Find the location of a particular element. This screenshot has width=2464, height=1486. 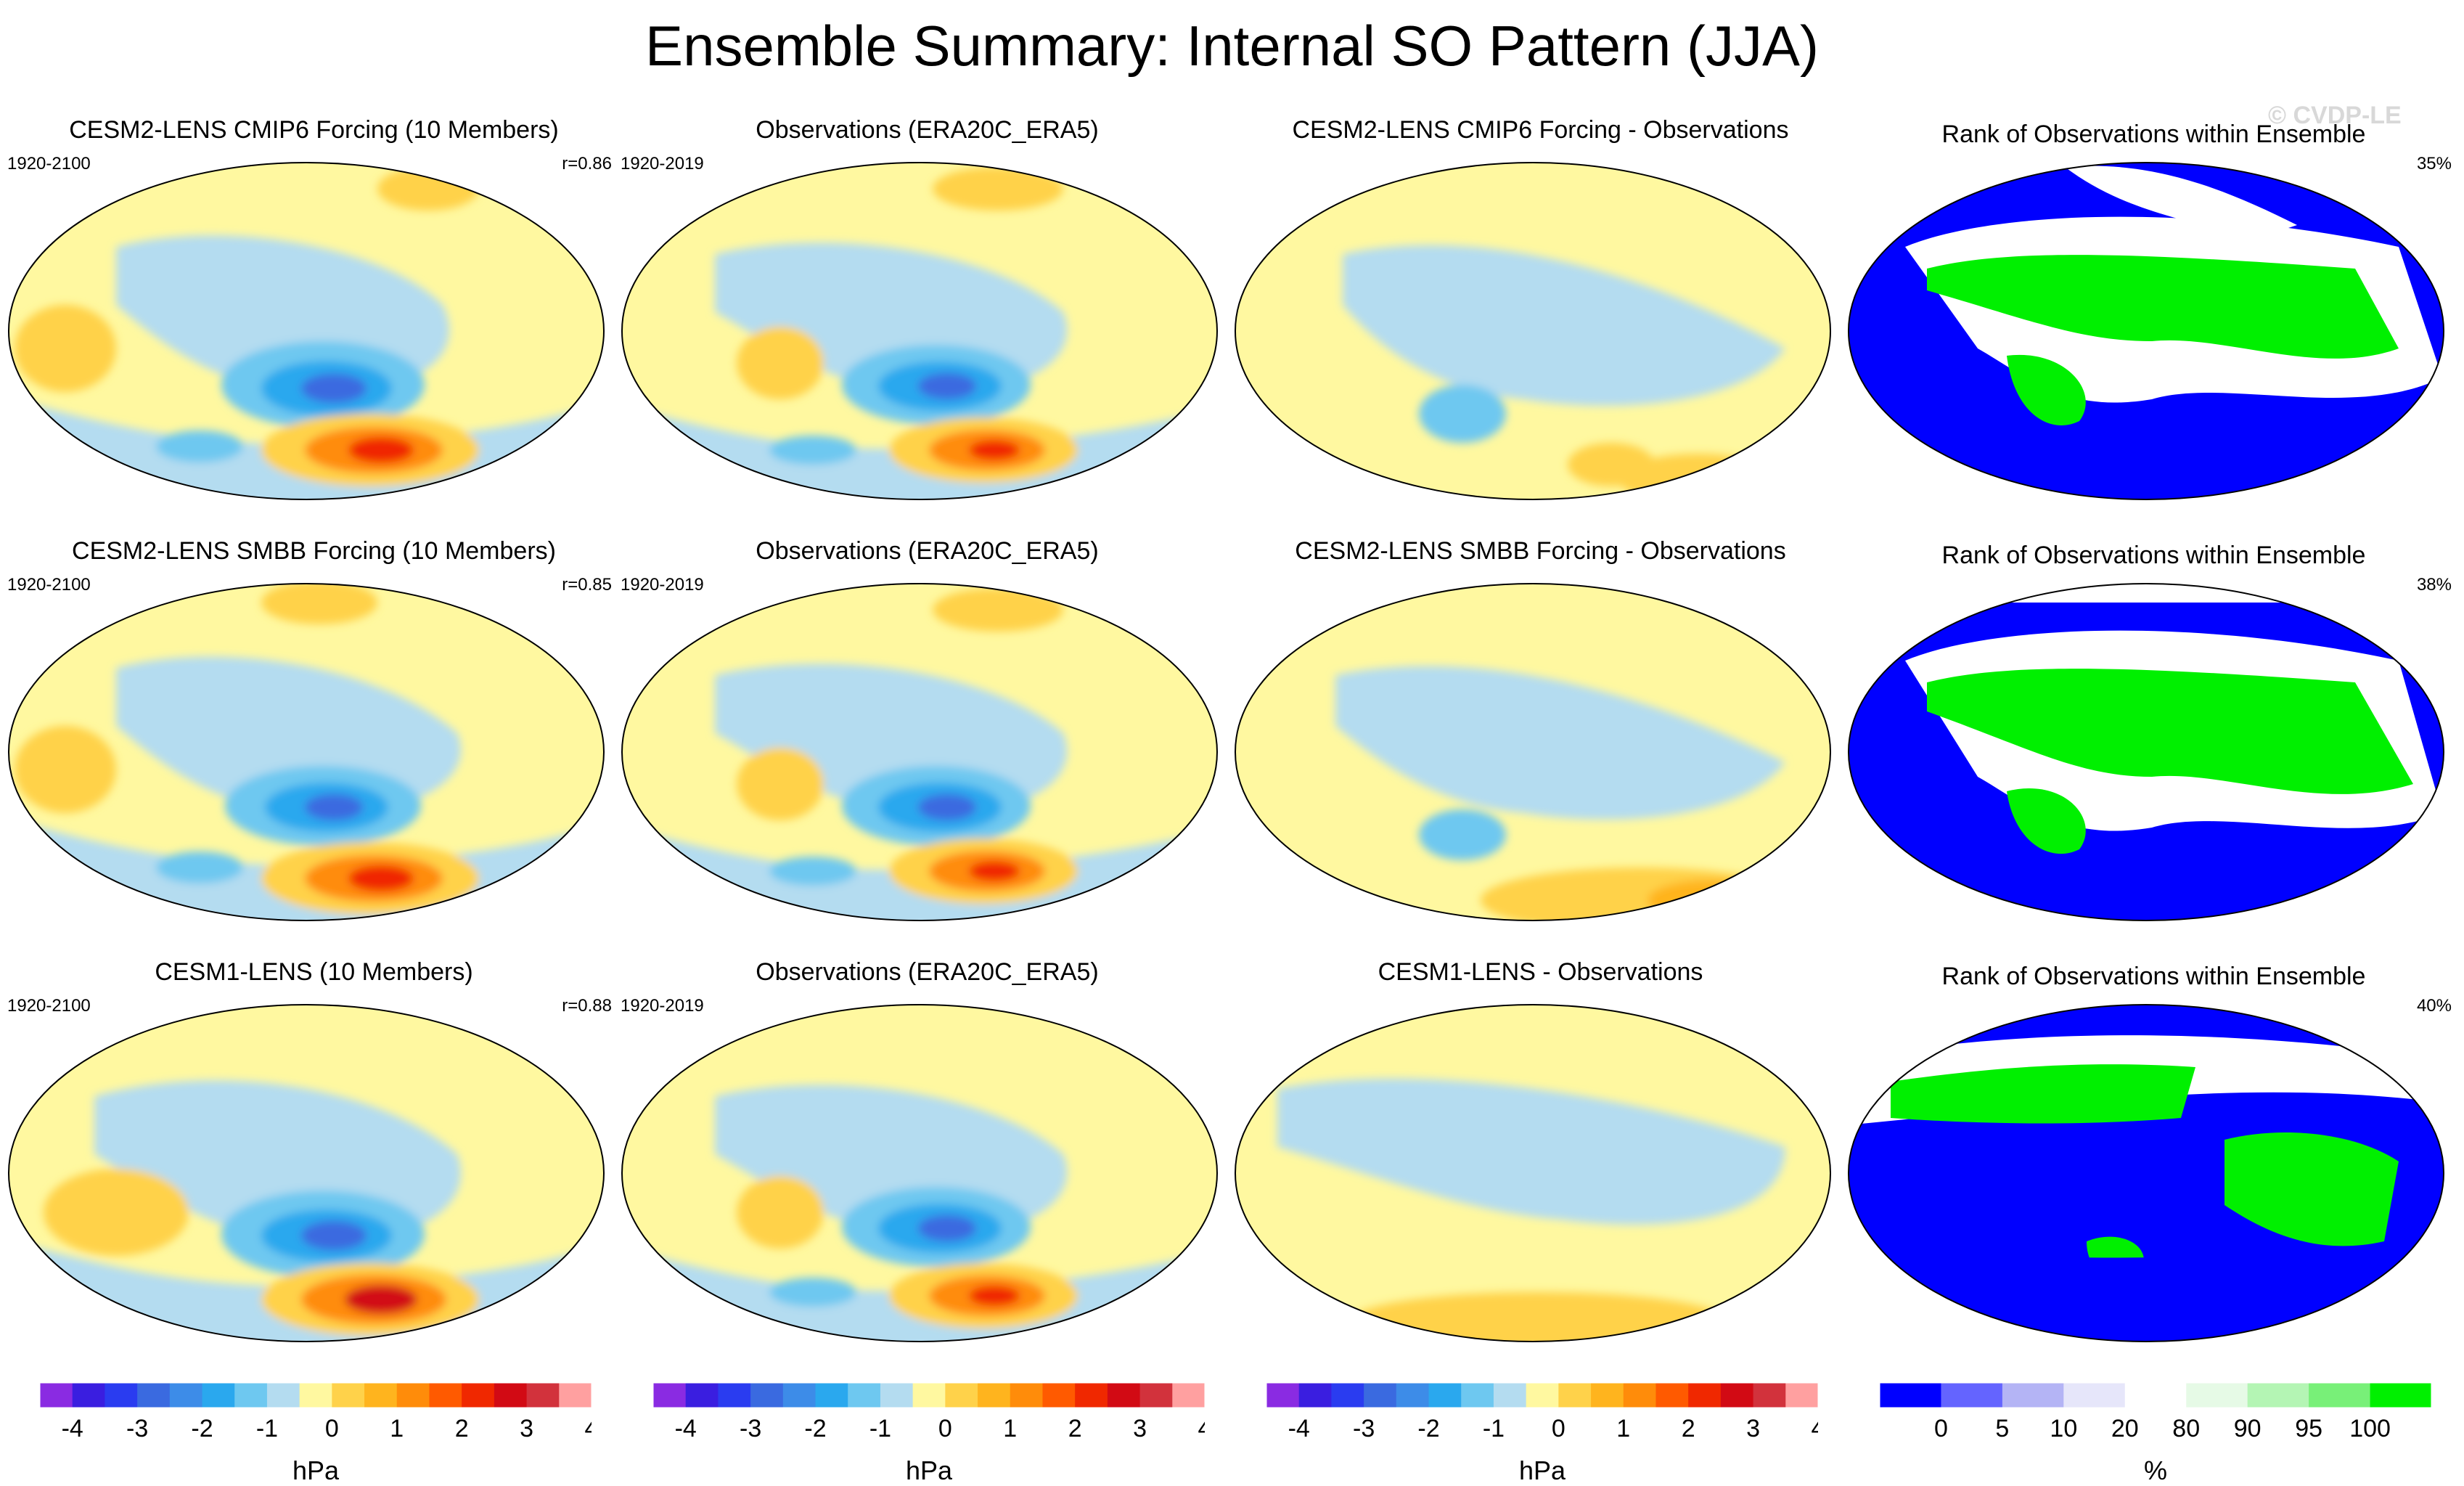

panel-title: CESM1-LENS - Observations is located at coordinates (1540, 972).